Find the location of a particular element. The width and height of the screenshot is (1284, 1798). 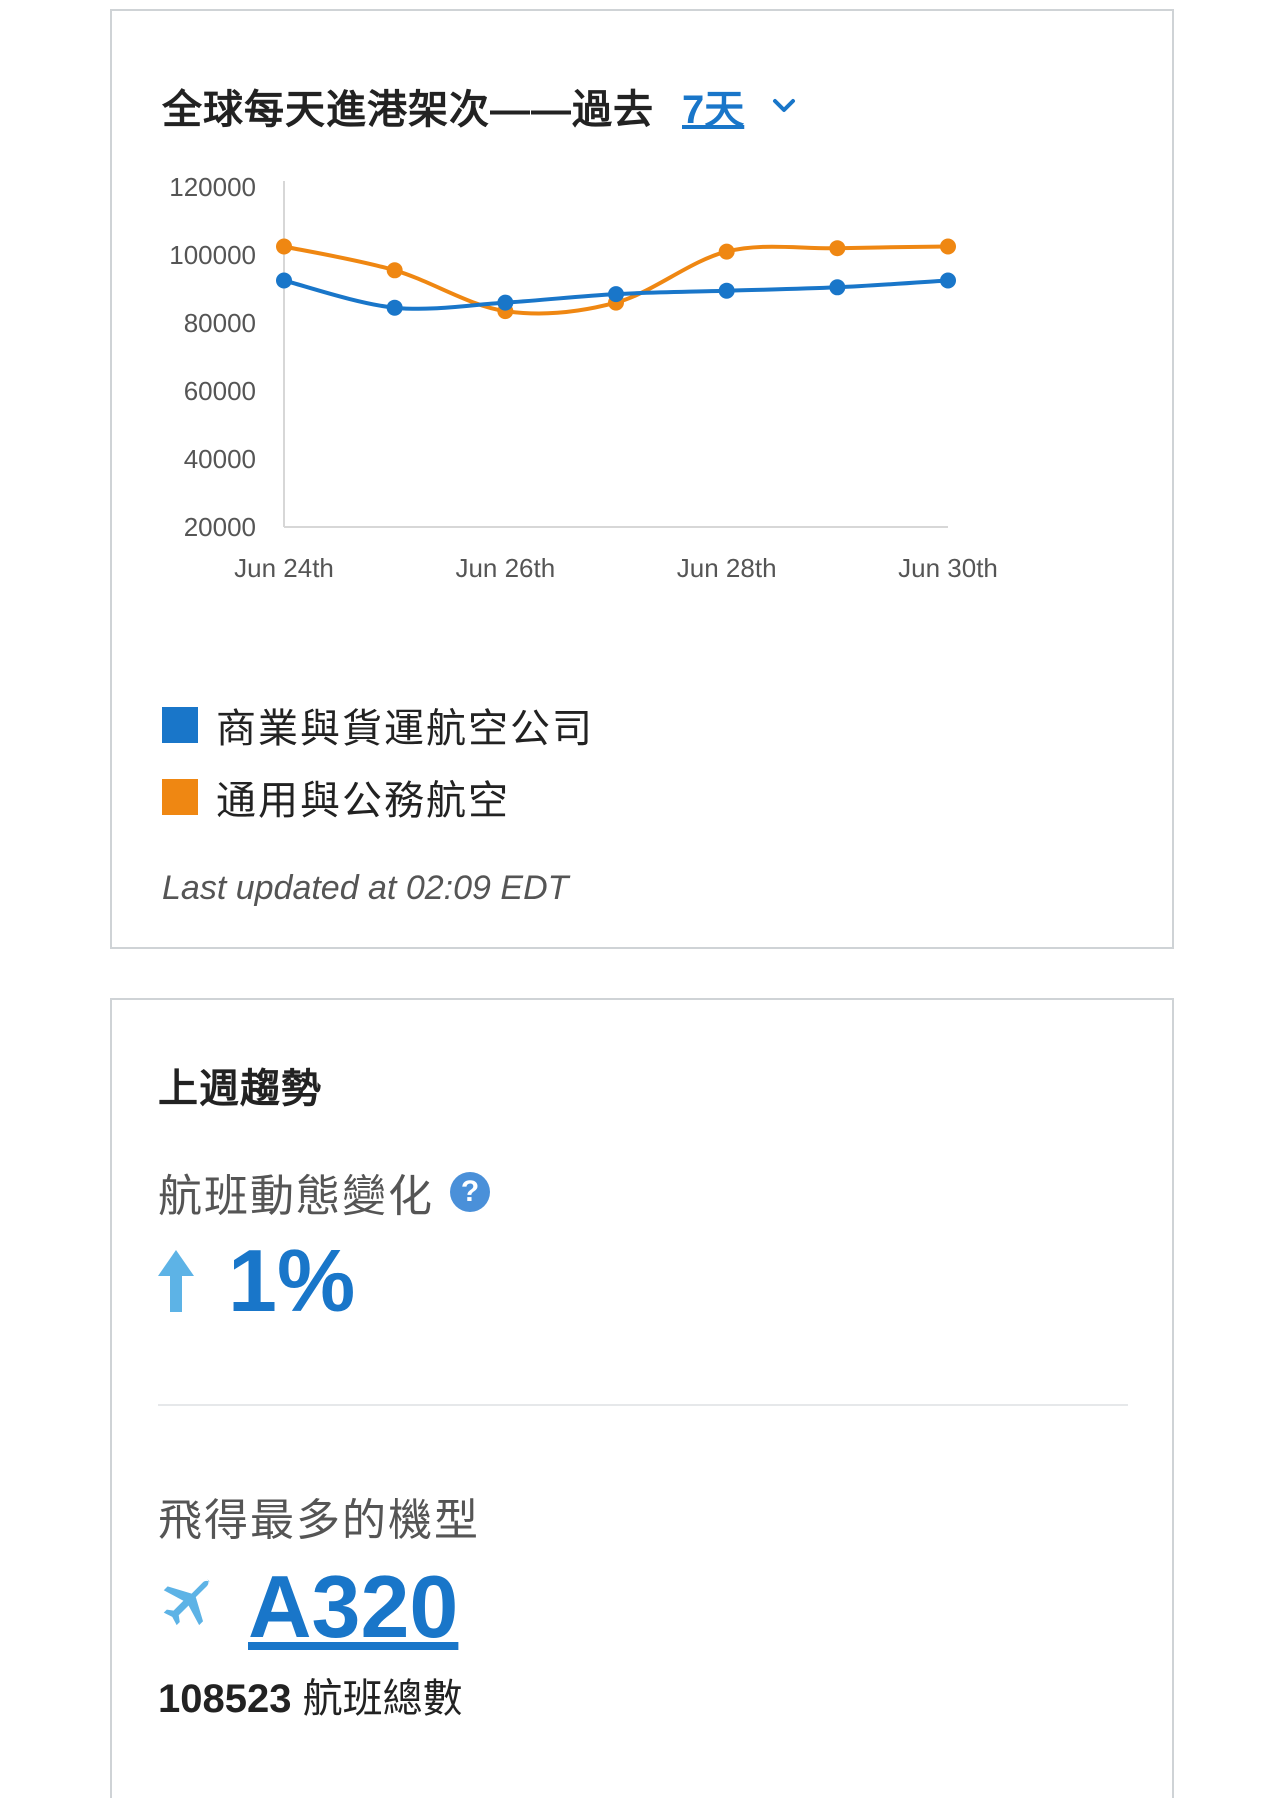

y-tick-label: 60000 is located at coordinates (220, 391).